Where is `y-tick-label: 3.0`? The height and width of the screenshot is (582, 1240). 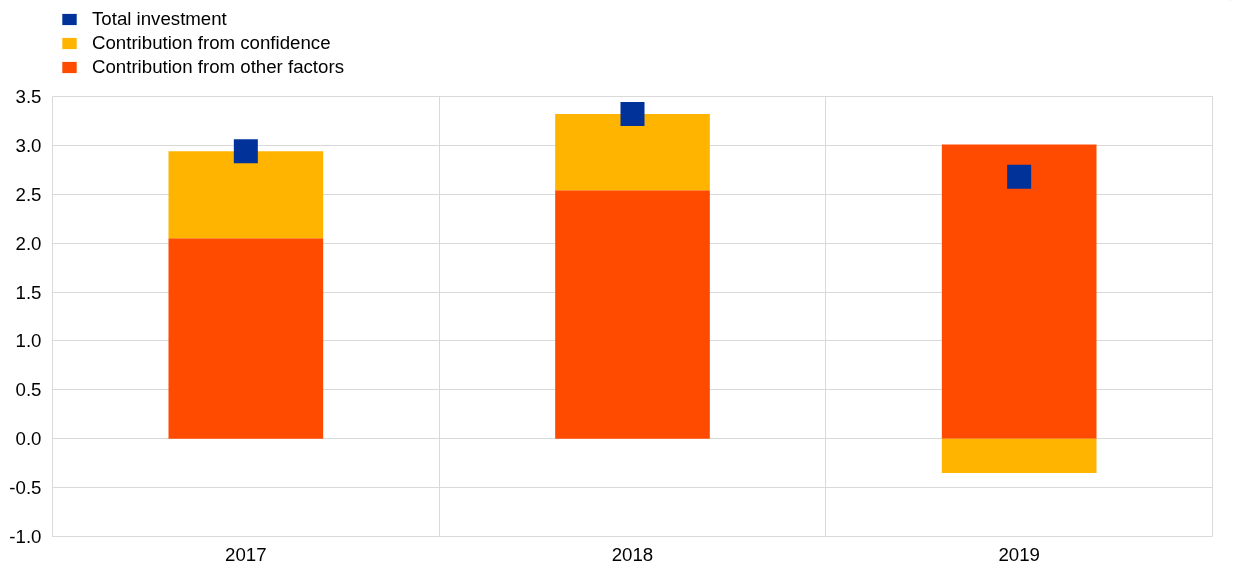 y-tick-label: 3.0 is located at coordinates (28, 145).